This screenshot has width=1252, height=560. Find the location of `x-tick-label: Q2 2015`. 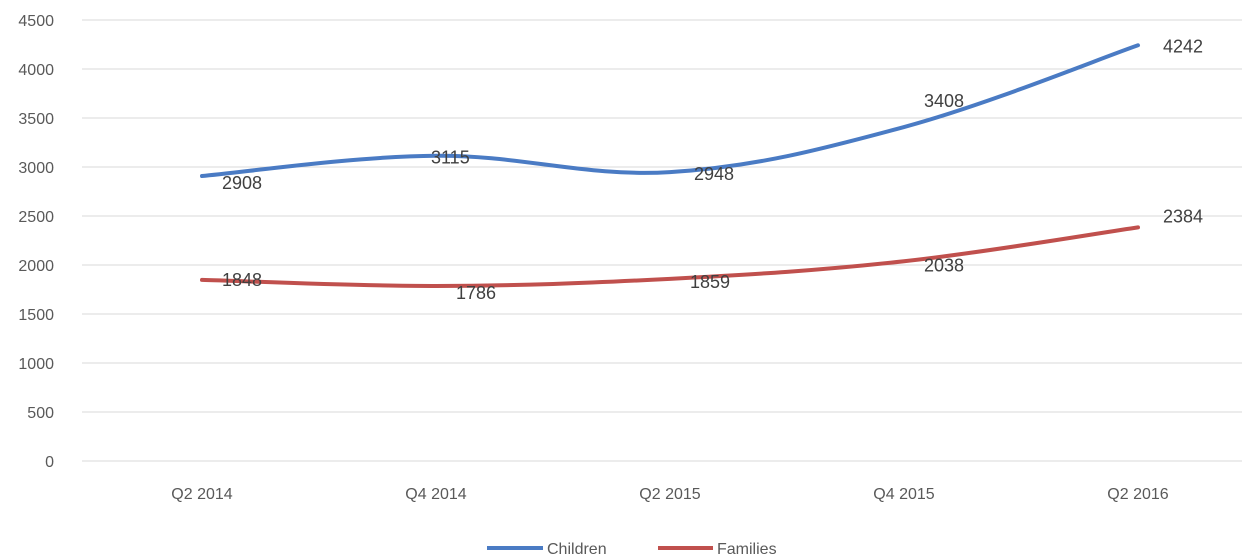

x-tick-label: Q2 2015 is located at coordinates (669, 494).